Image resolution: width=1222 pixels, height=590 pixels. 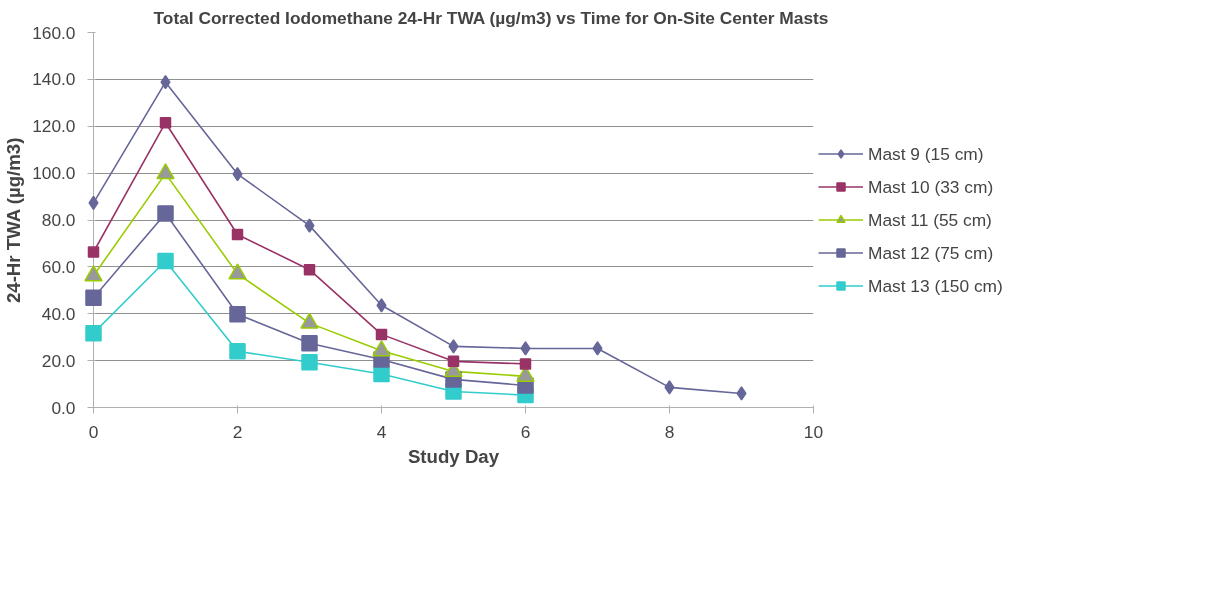 What do you see at coordinates (58, 360) in the screenshot?
I see `y-tick-label: 20.0` at bounding box center [58, 360].